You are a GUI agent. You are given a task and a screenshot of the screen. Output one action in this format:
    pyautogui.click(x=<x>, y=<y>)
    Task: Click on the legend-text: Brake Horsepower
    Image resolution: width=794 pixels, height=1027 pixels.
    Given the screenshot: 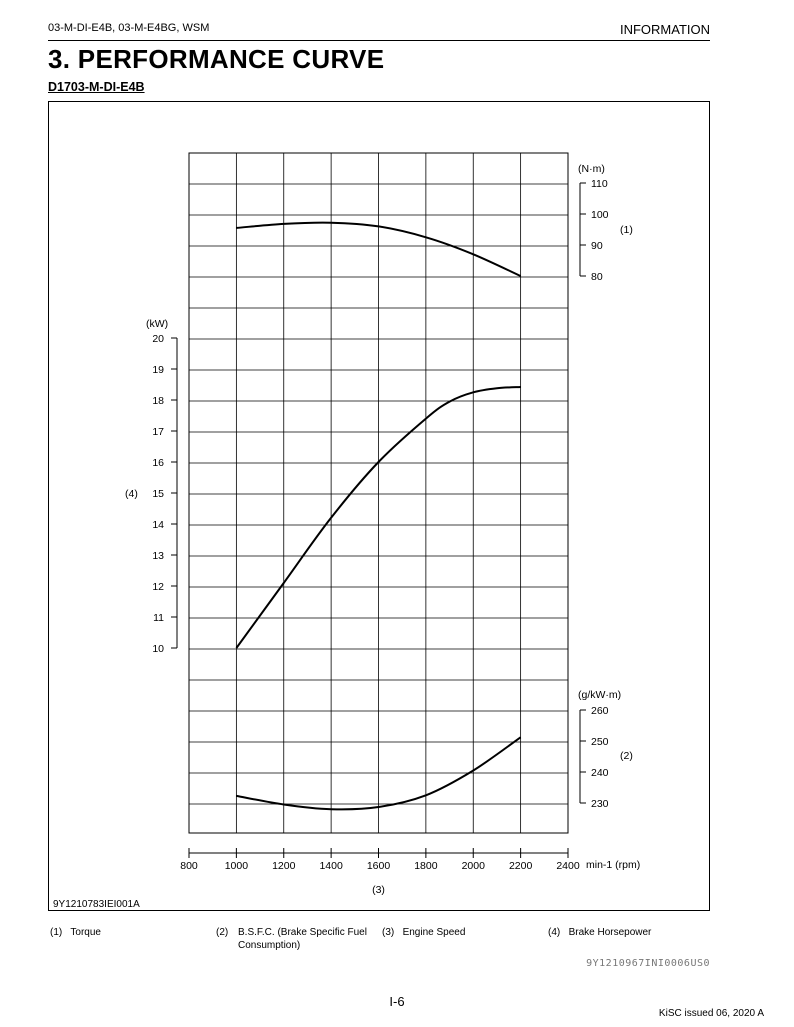 What is the action you would take?
    pyautogui.click(x=610, y=932)
    